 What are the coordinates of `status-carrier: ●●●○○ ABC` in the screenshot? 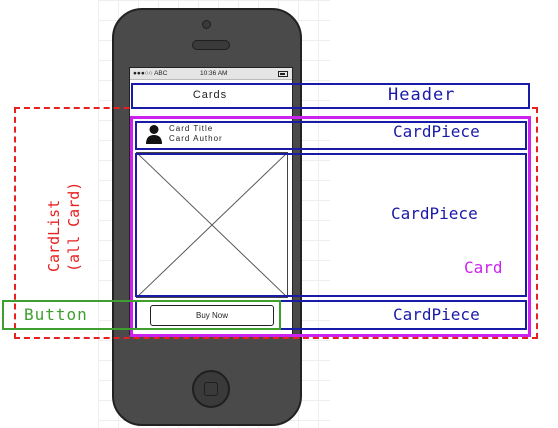 It's located at (150, 73).